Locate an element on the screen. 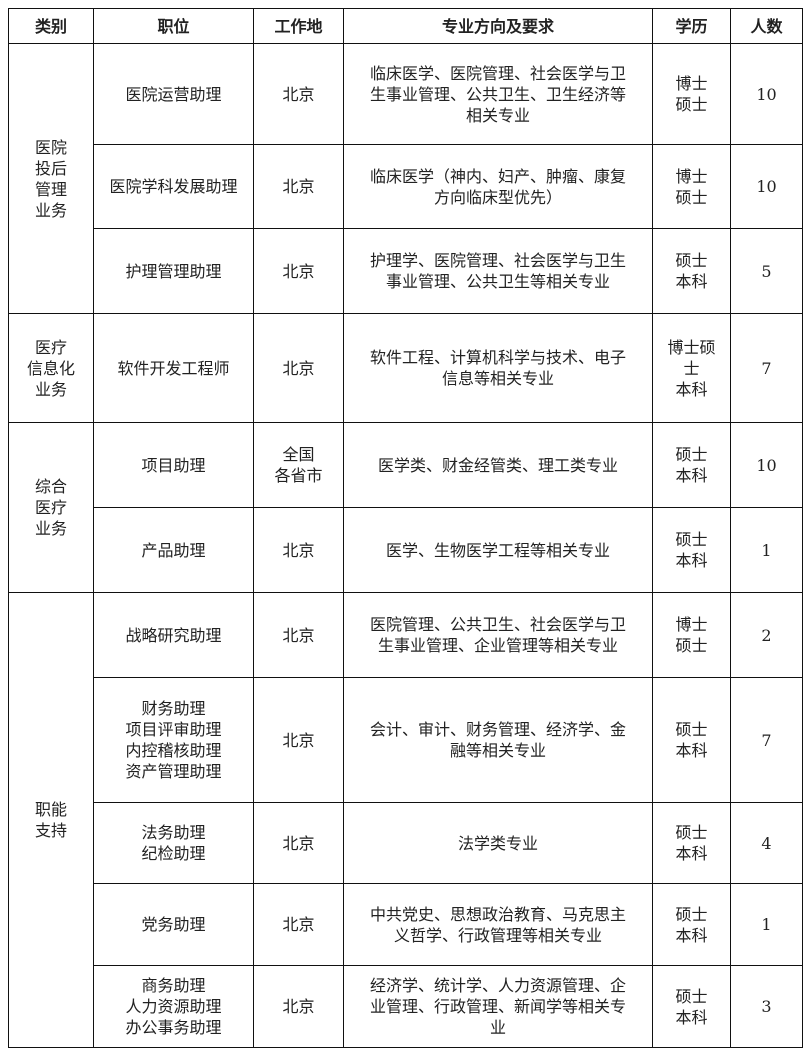 The height and width of the screenshot is (1053, 809). position-cell: 产品助理 is located at coordinates (173, 550).